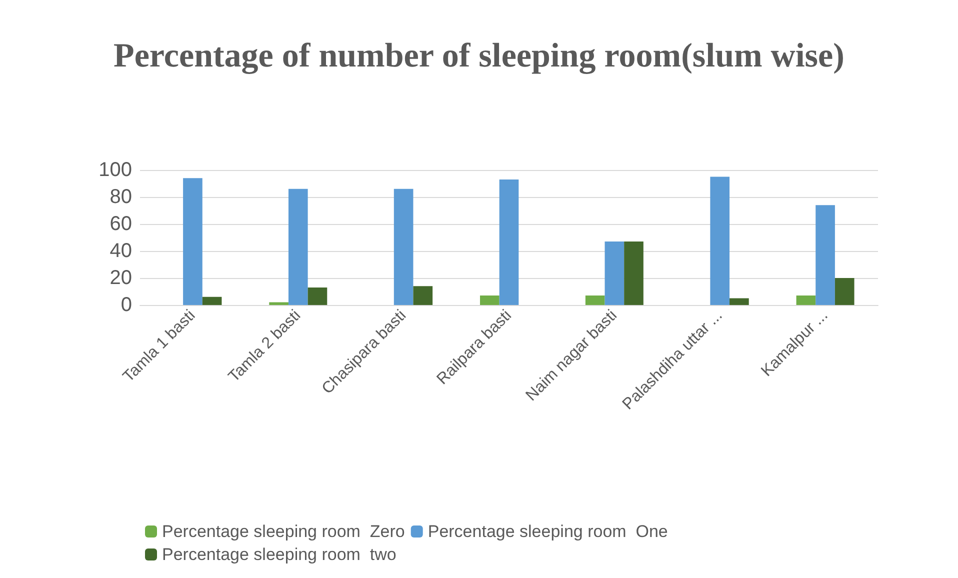 The image size is (958, 578). What do you see at coordinates (121, 251) in the screenshot?
I see `y-tick-label: 40` at bounding box center [121, 251].